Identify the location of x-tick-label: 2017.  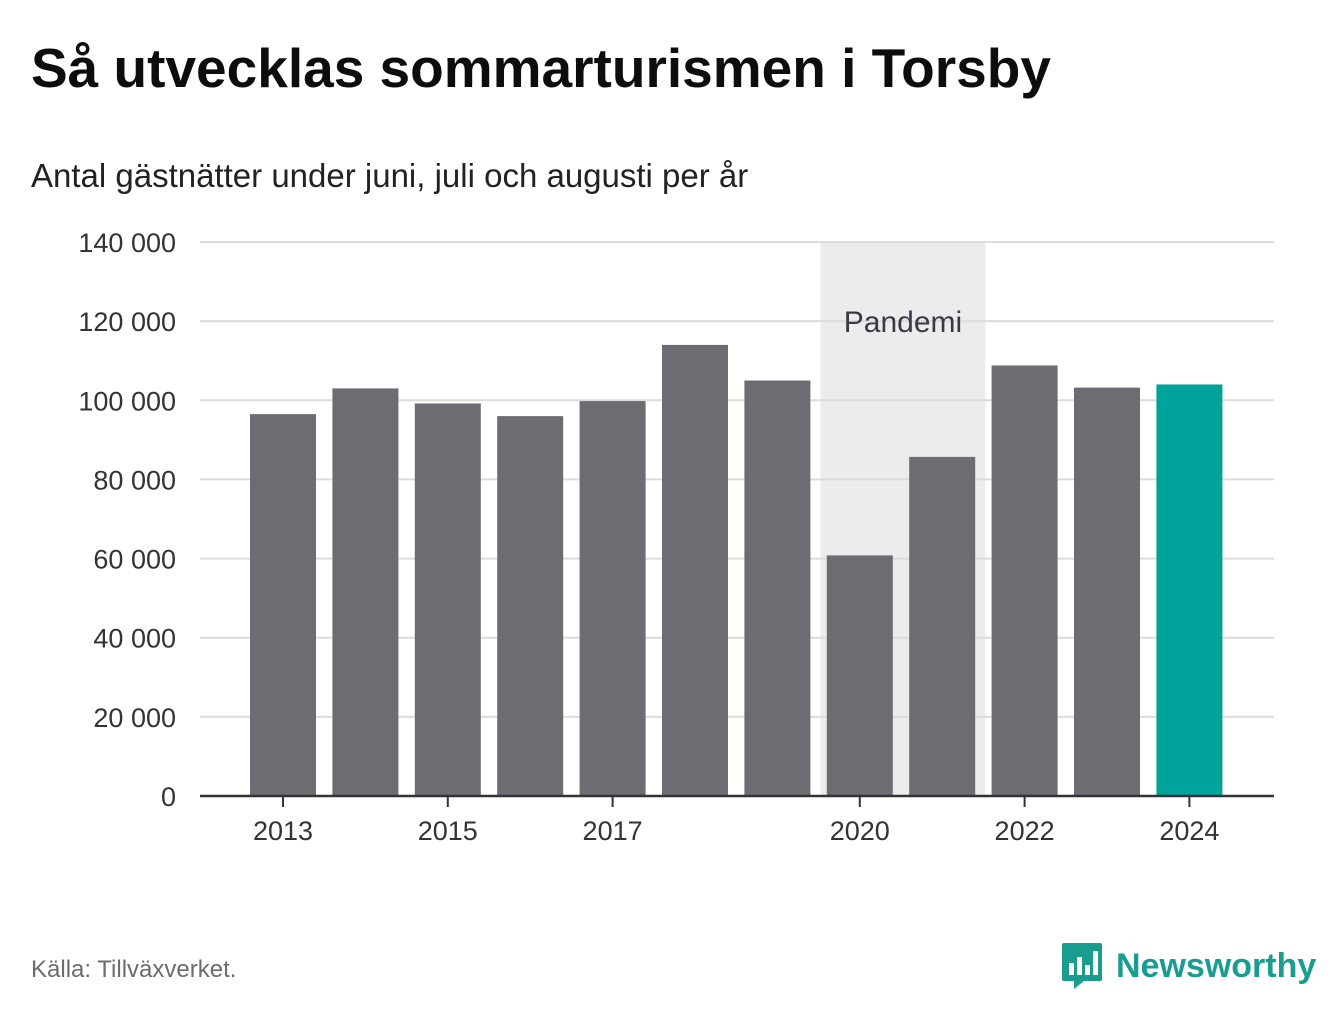
(613, 831).